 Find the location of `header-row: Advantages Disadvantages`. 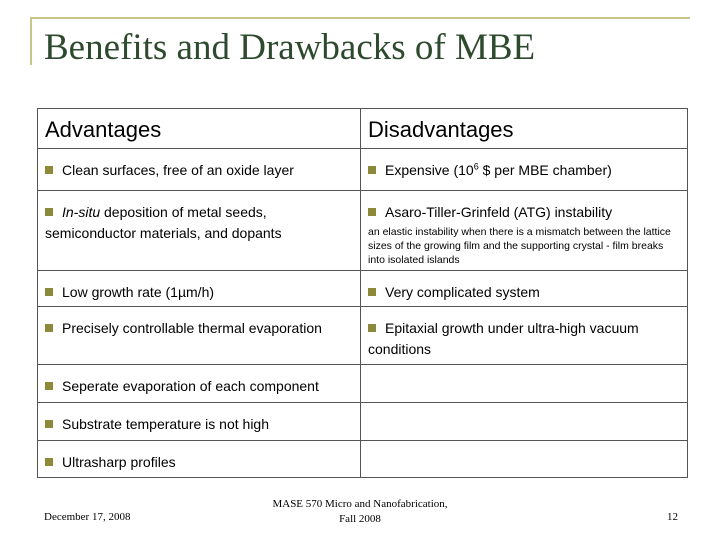

header-row: Advantages Disadvantages is located at coordinates (362, 128).